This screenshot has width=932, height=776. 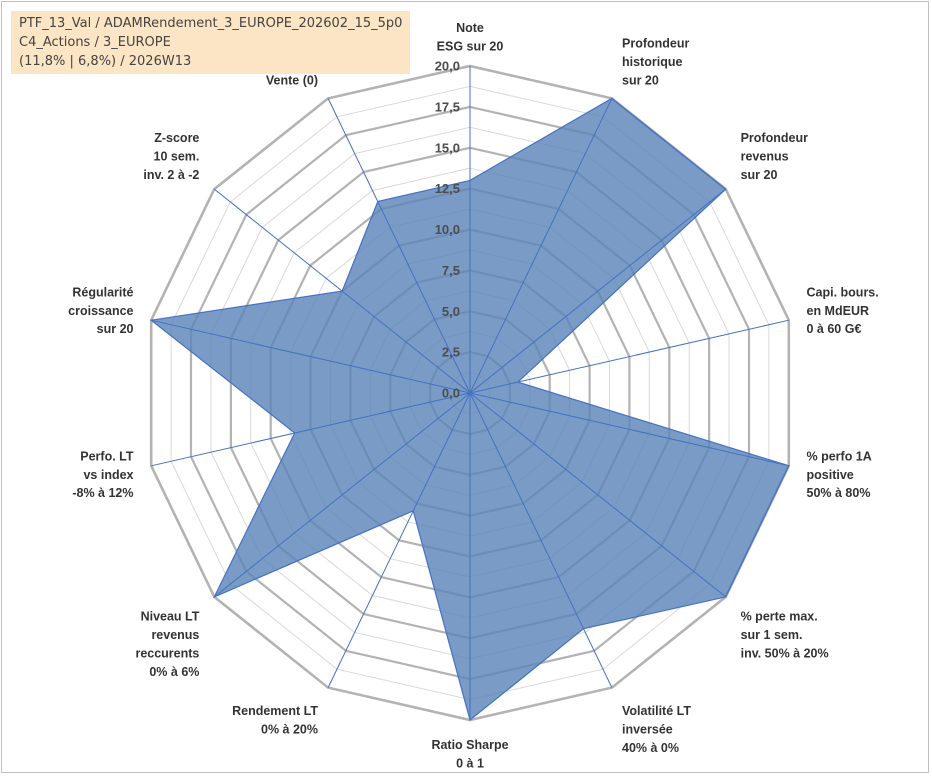 I want to click on radial-tick-label: 17,5, so click(x=447, y=106).